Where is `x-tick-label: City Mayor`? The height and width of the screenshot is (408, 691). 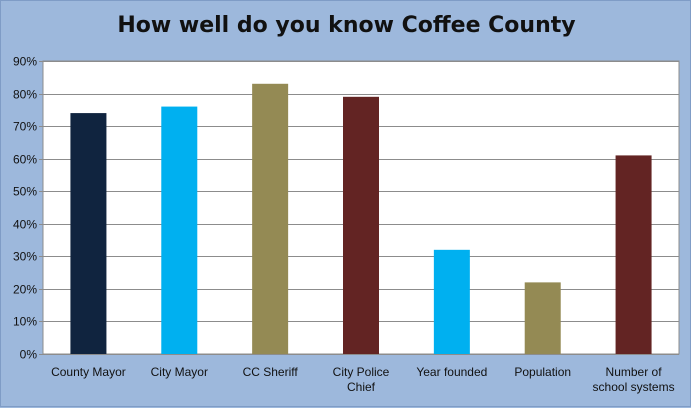
x-tick-label: City Mayor is located at coordinates (179, 372).